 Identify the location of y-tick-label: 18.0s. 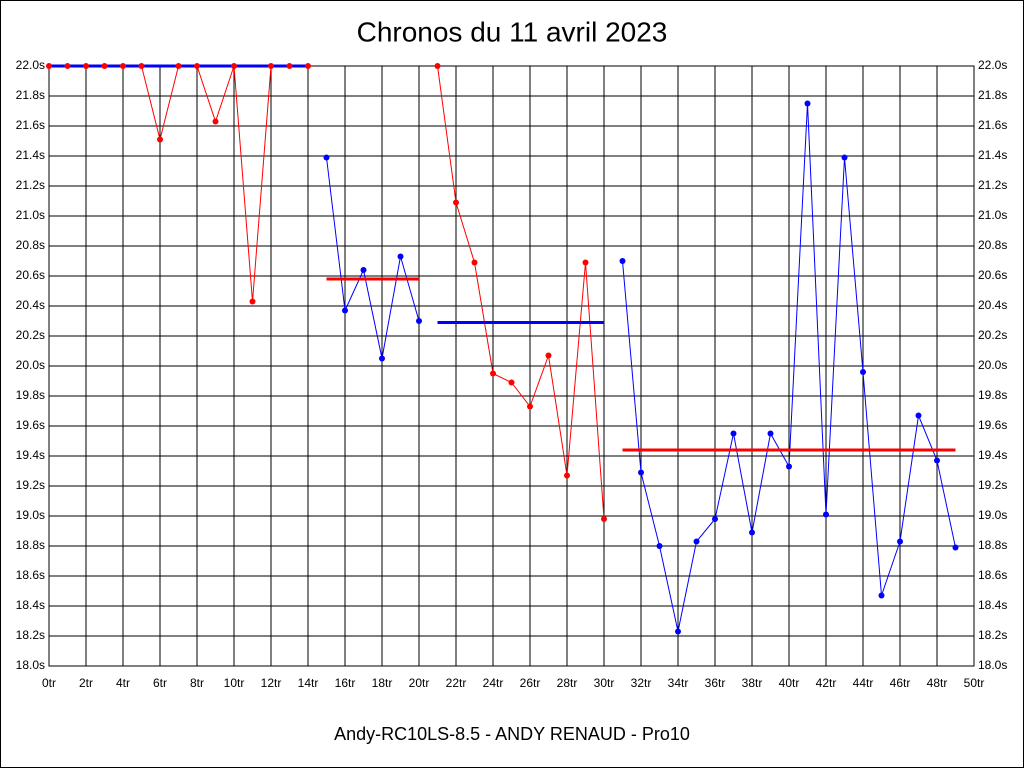
(30, 665).